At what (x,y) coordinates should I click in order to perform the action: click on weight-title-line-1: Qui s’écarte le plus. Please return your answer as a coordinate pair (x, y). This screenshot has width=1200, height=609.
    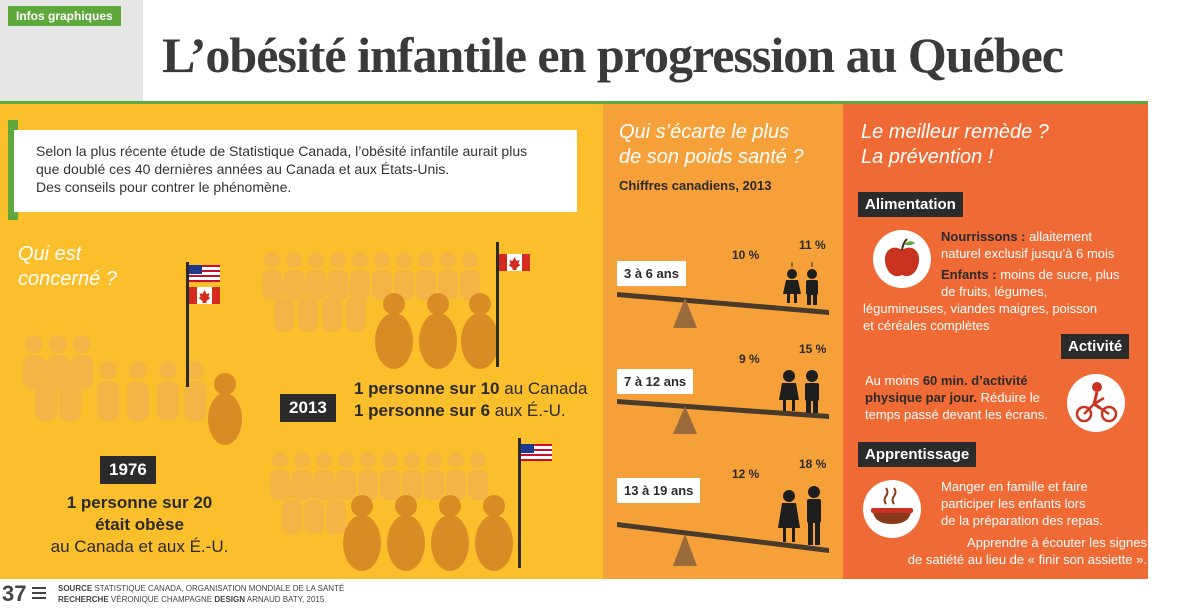
    Looking at the image, I should click on (704, 132).